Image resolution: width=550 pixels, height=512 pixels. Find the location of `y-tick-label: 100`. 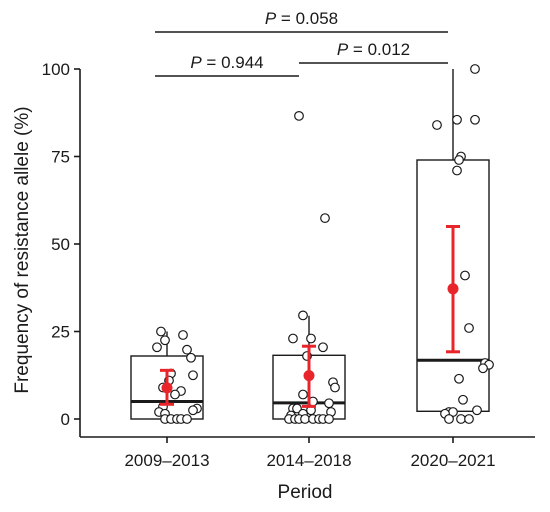

y-tick-label: 100 is located at coordinates (56, 69).